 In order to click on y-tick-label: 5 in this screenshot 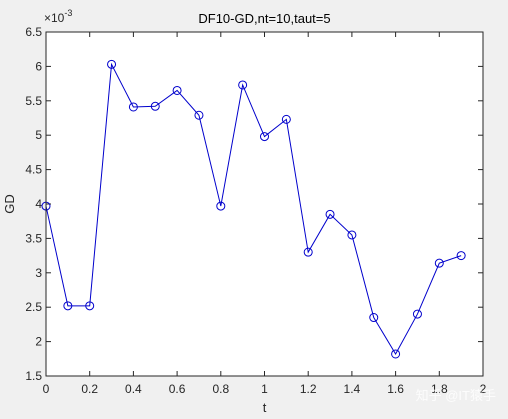, I will do `click(38, 135)`.